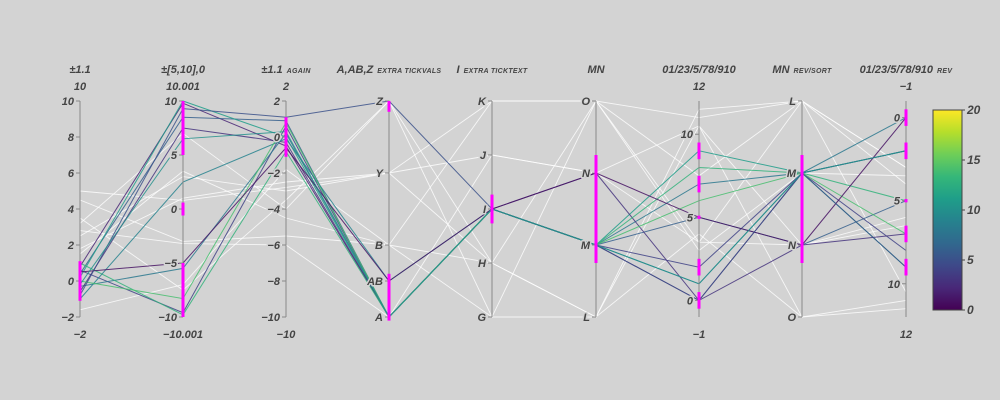 The width and height of the screenshot is (1000, 400). I want to click on axis-title-suffix: REV, so click(945, 71).